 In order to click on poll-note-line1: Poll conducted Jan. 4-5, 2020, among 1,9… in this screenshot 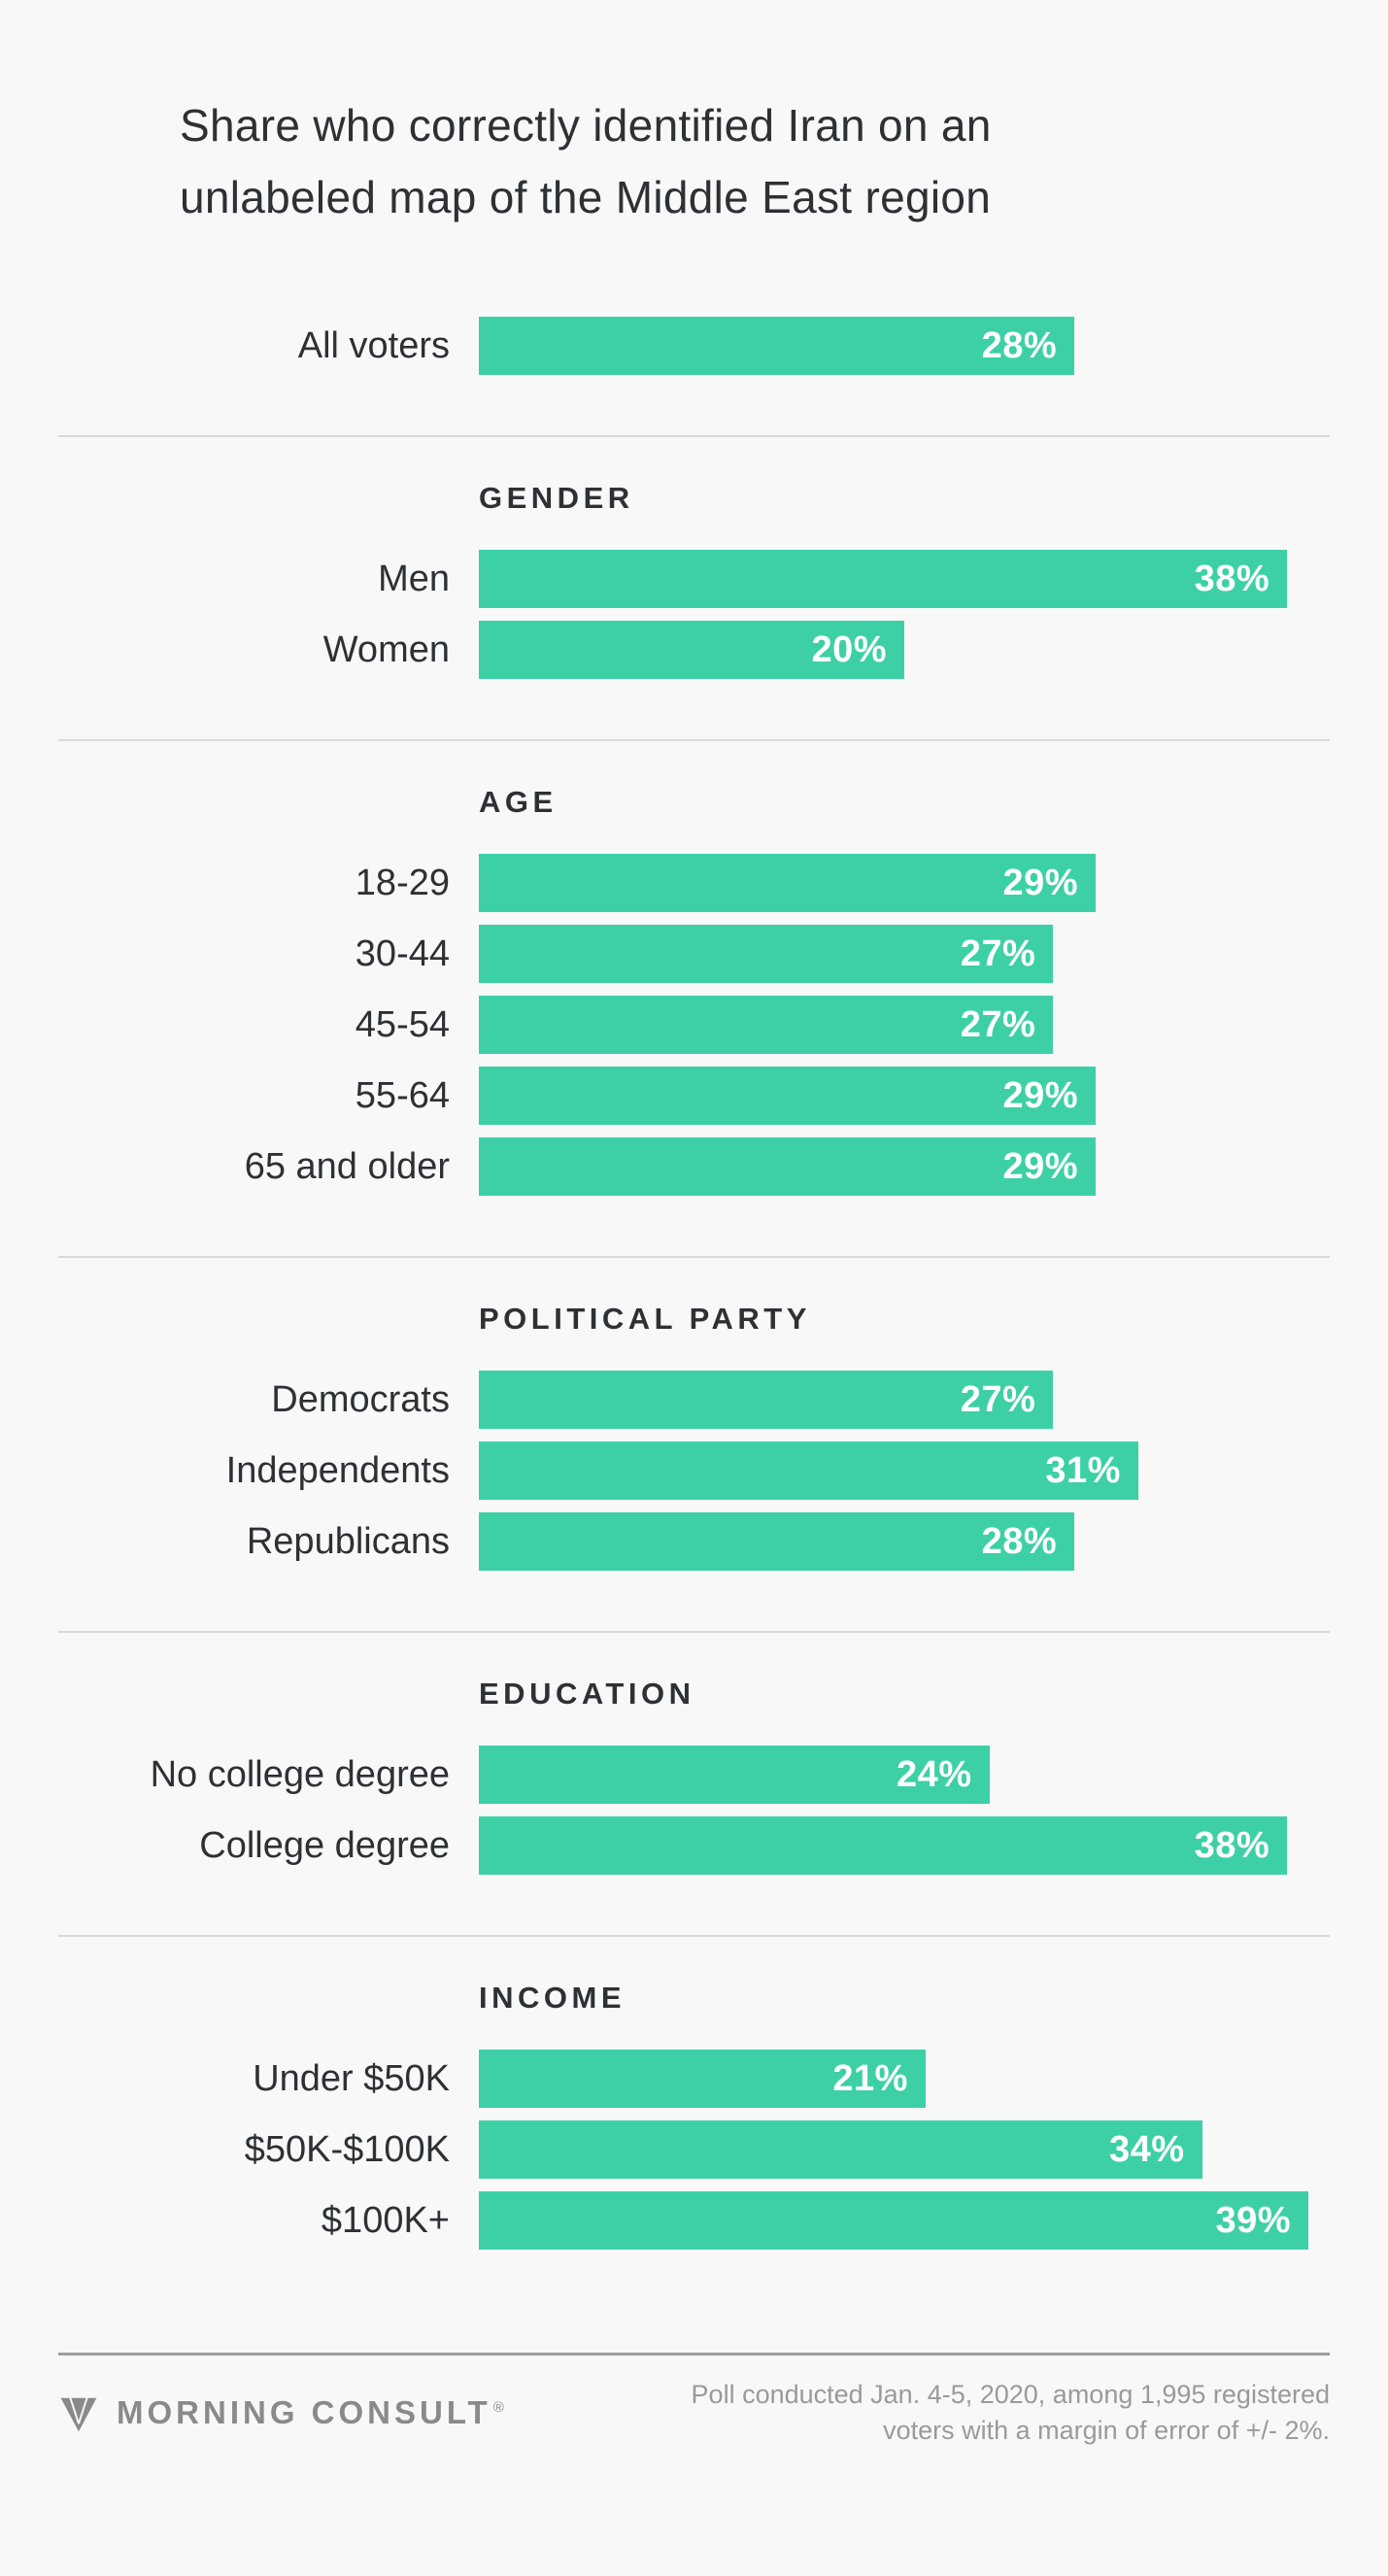, I will do `click(1010, 2394)`.